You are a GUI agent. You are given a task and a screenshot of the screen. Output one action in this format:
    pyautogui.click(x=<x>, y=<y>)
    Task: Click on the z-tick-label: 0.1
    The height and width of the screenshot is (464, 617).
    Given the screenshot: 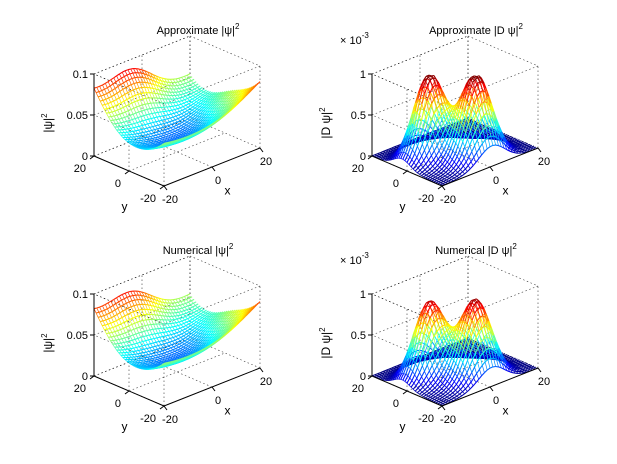 What is the action you would take?
    pyautogui.click(x=80, y=75)
    